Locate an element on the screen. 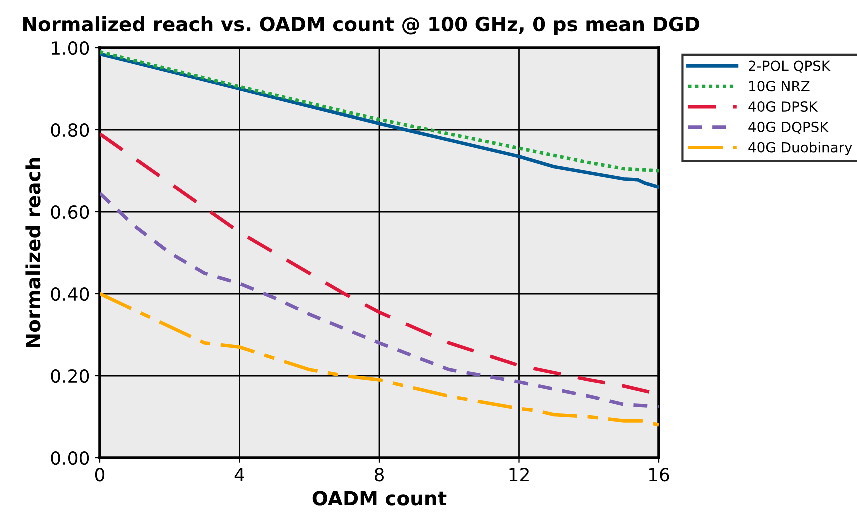 The image size is (857, 525). x-tick-label: 16 is located at coordinates (659, 475).